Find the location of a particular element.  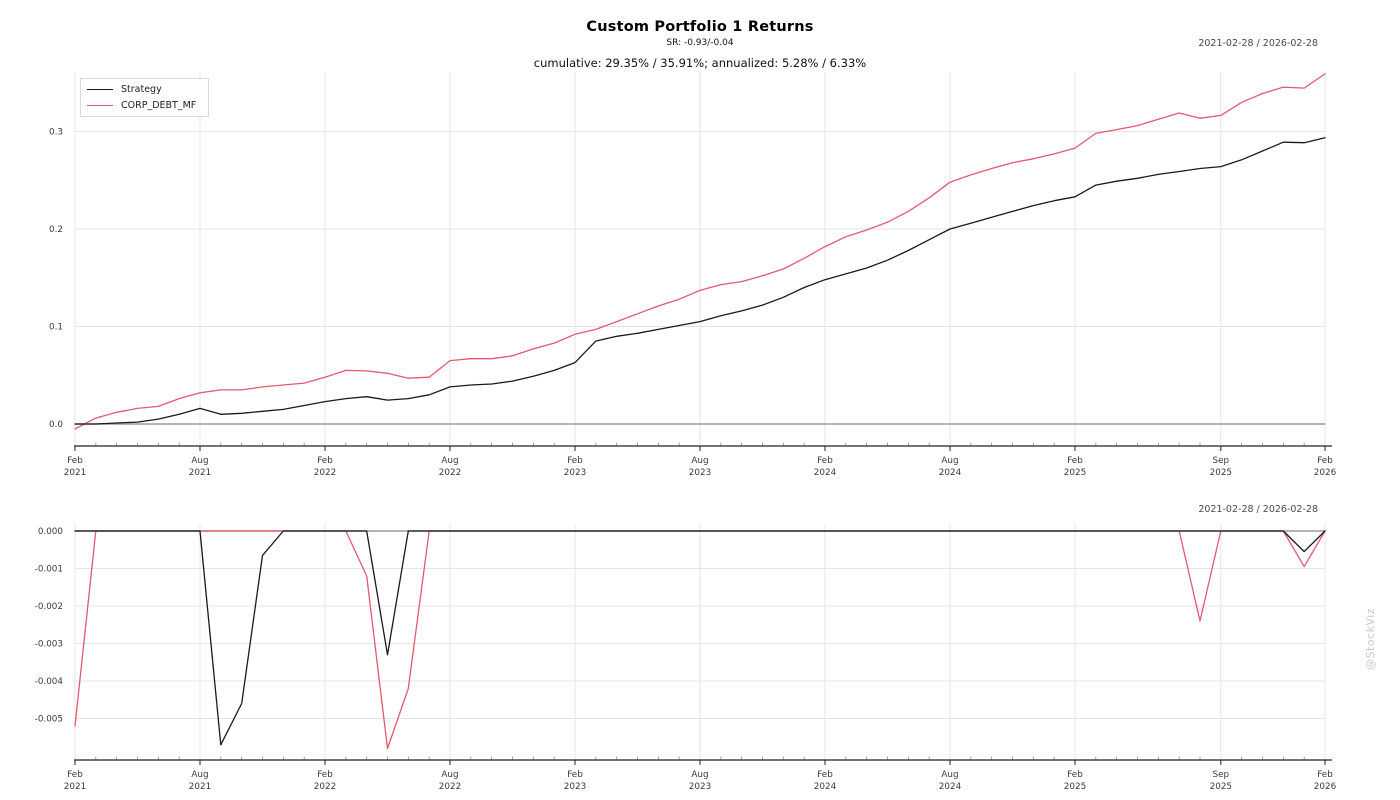

date-range-top: 2021-02-28 / 2026-02-28 is located at coordinates (1258, 43).